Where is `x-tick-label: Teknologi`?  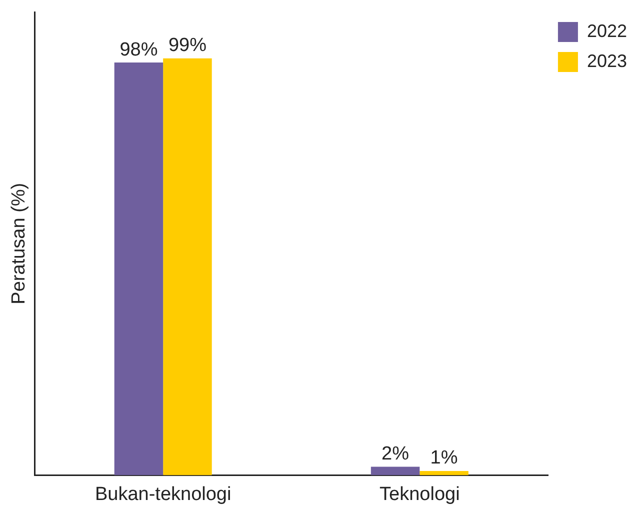 x-tick-label: Teknologi is located at coordinates (420, 494).